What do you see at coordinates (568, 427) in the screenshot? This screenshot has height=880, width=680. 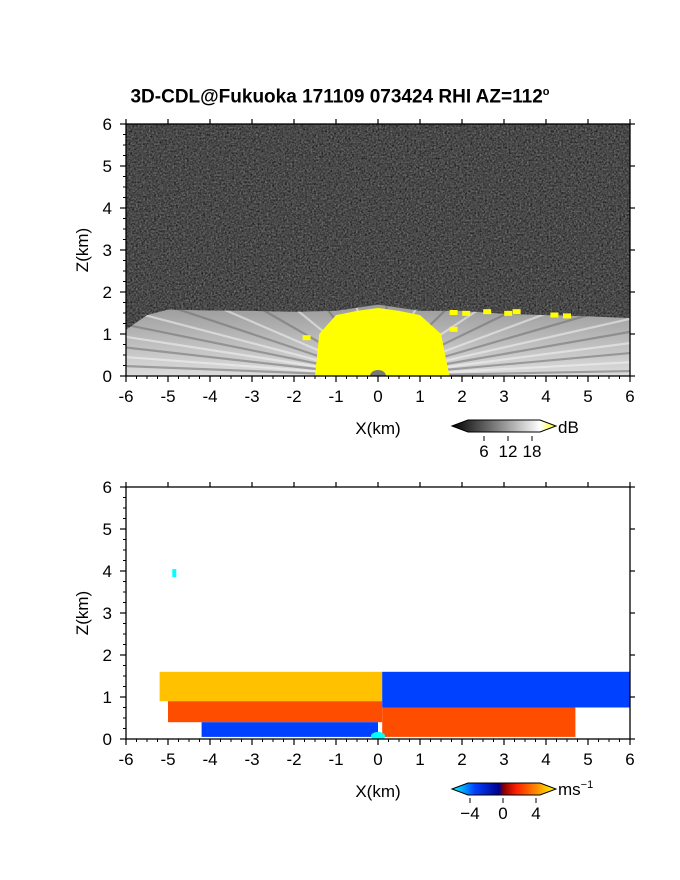 I see `colorbar-unit: dB` at bounding box center [568, 427].